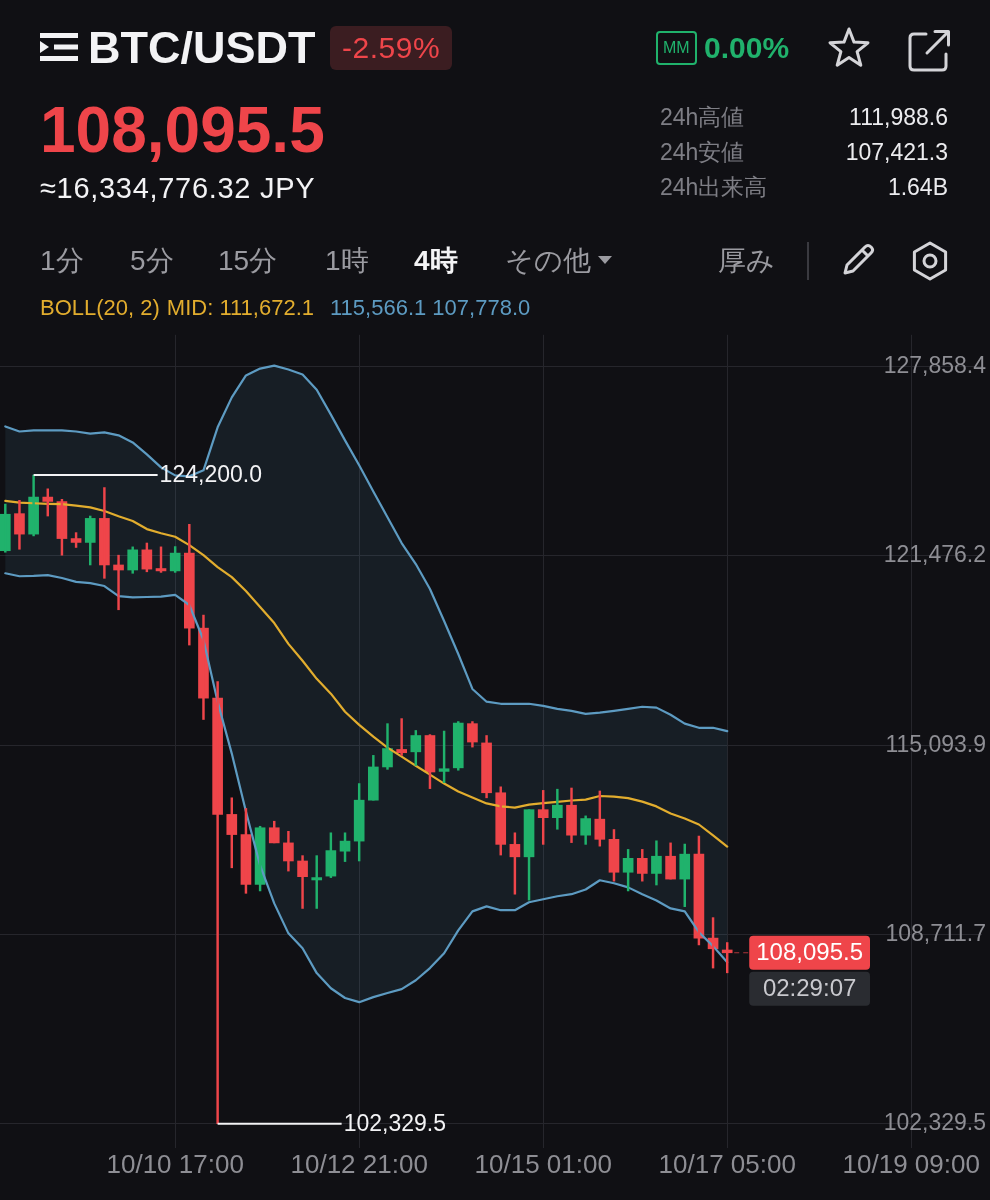 The width and height of the screenshot is (990, 1200). I want to click on legend-title: BOLL(20, 2), so click(100, 307).